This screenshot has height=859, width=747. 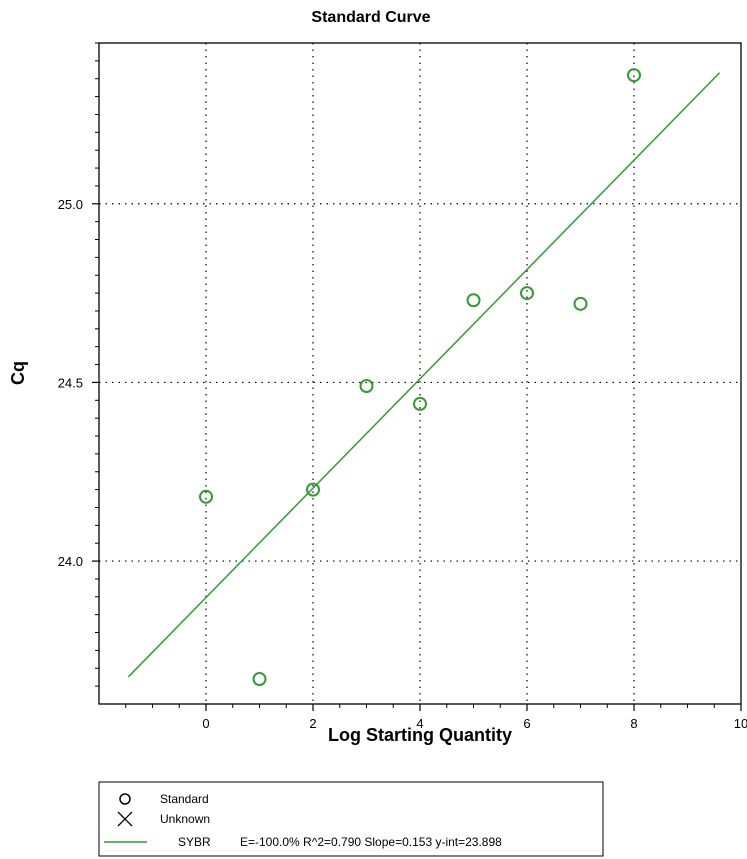 I want to click on x-axis-label: Log Starting Quantity, so click(x=420, y=735).